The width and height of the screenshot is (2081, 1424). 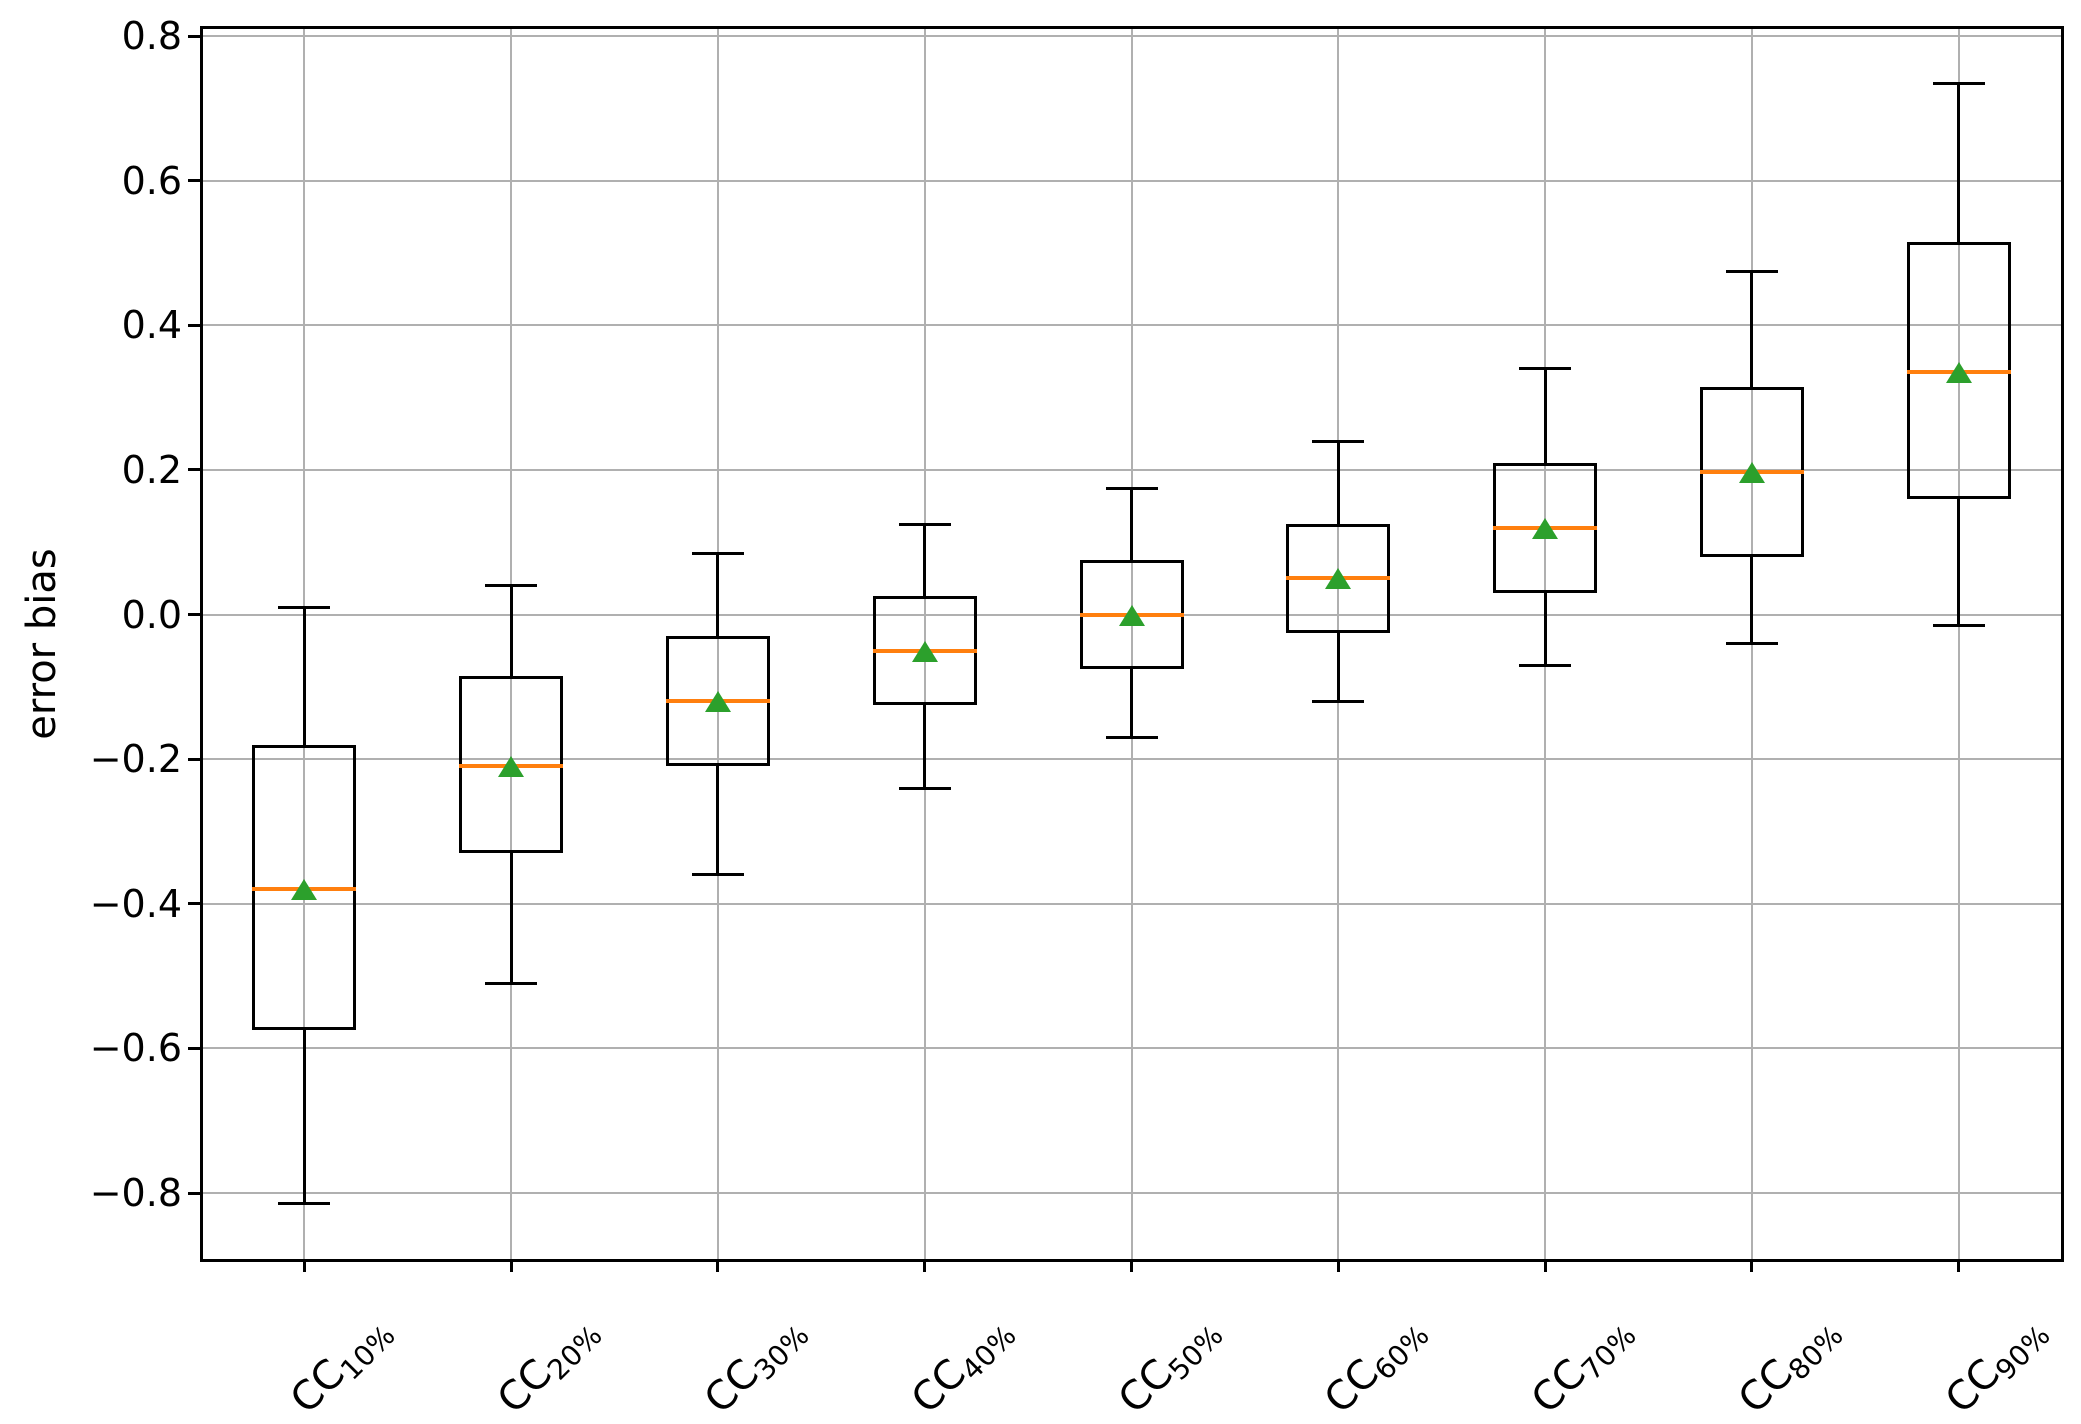 I want to click on y-tick-label: 0.8, so click(x=151, y=36).